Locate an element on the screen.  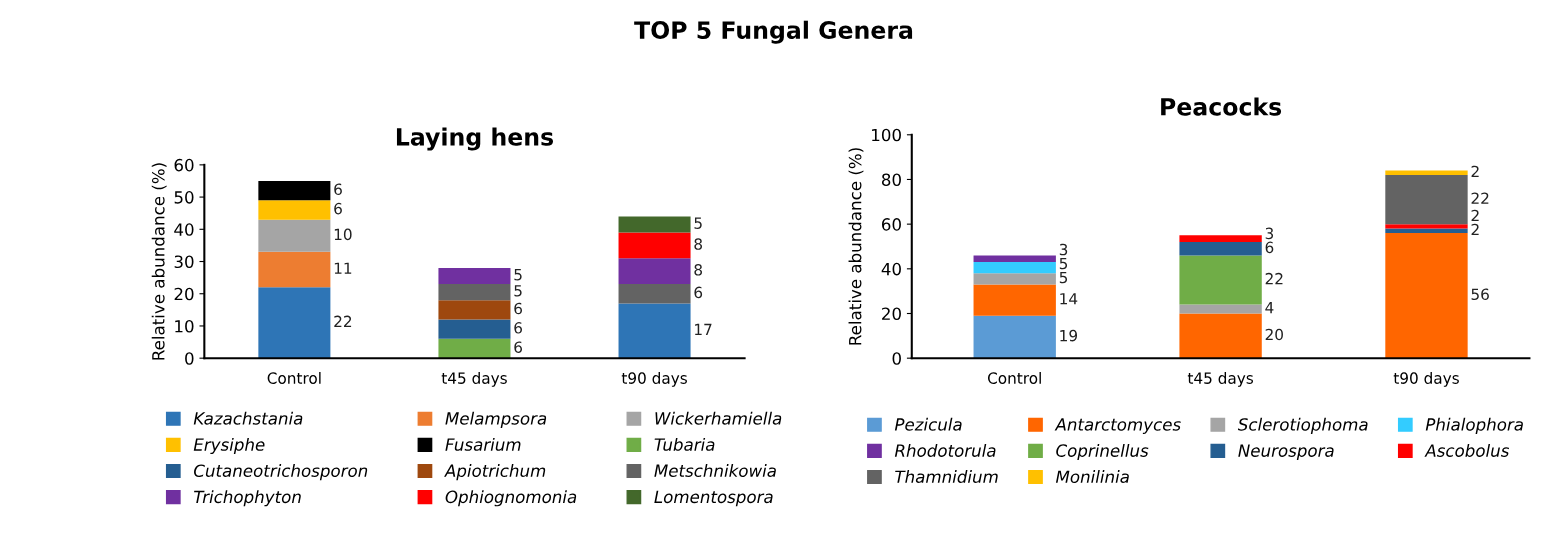
legend-label: Metschnikowia is located at coordinates (715, 470).